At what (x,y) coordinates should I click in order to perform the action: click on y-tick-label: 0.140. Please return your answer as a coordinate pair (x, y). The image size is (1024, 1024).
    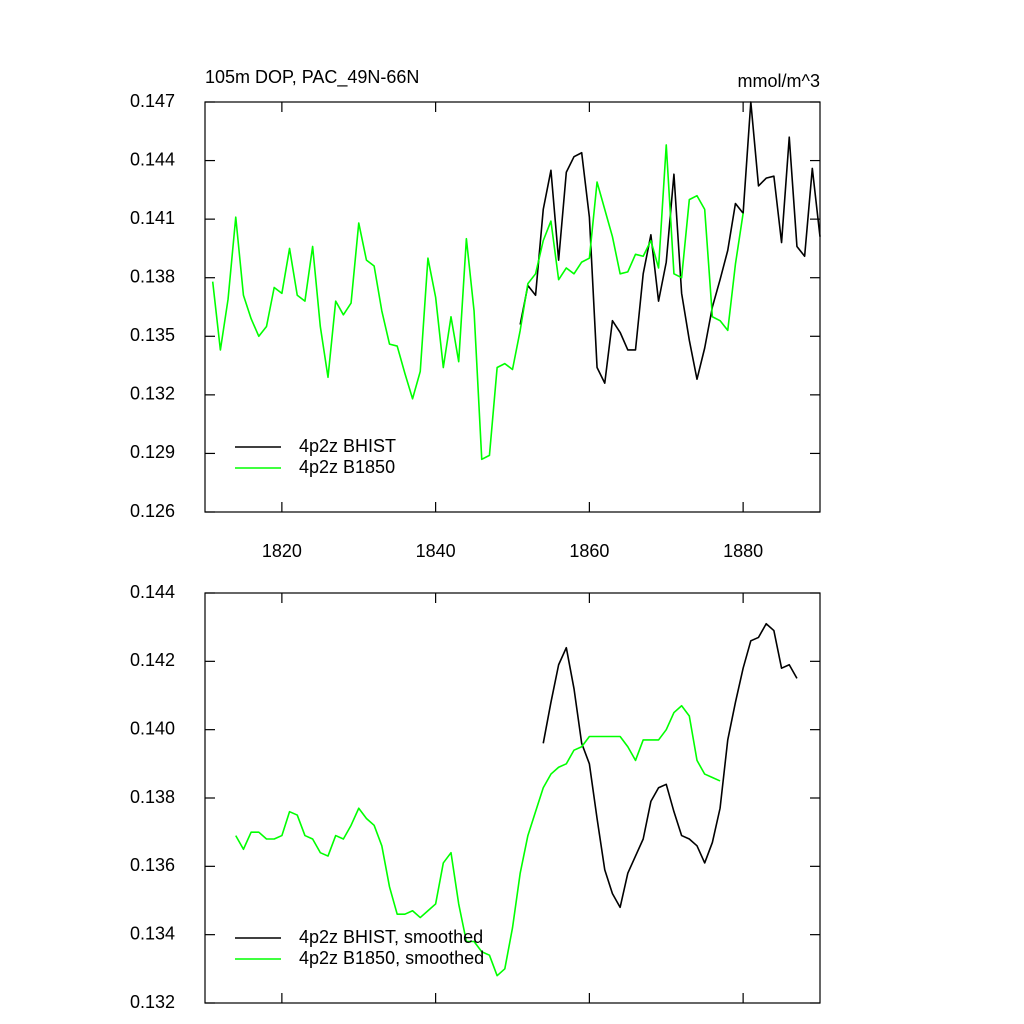
    Looking at the image, I should click on (152, 728).